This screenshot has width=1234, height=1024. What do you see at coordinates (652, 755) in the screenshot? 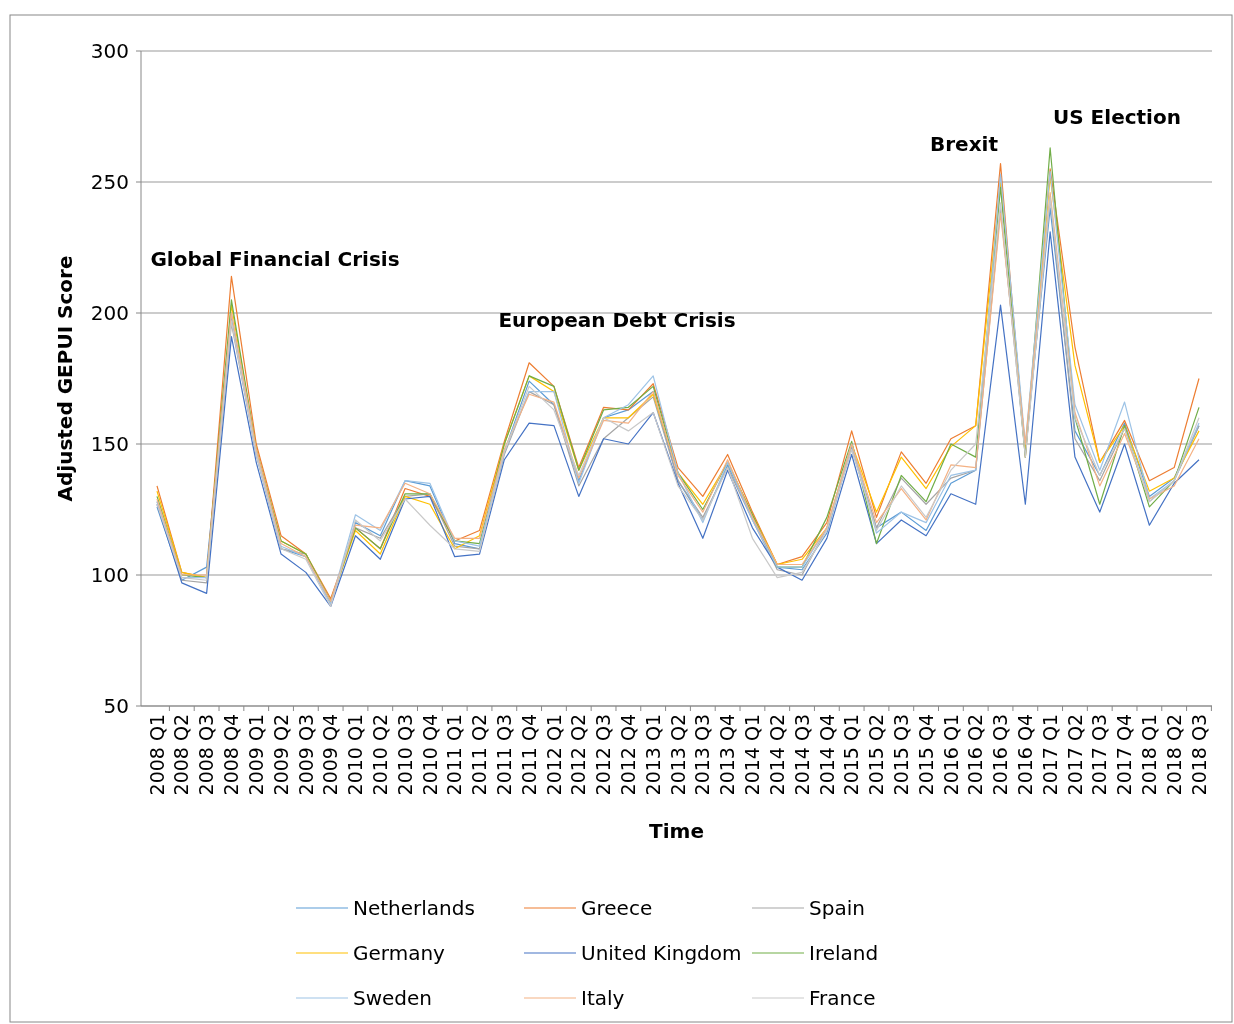
I see `x-tick-label: 2013 Q1` at bounding box center [652, 755].